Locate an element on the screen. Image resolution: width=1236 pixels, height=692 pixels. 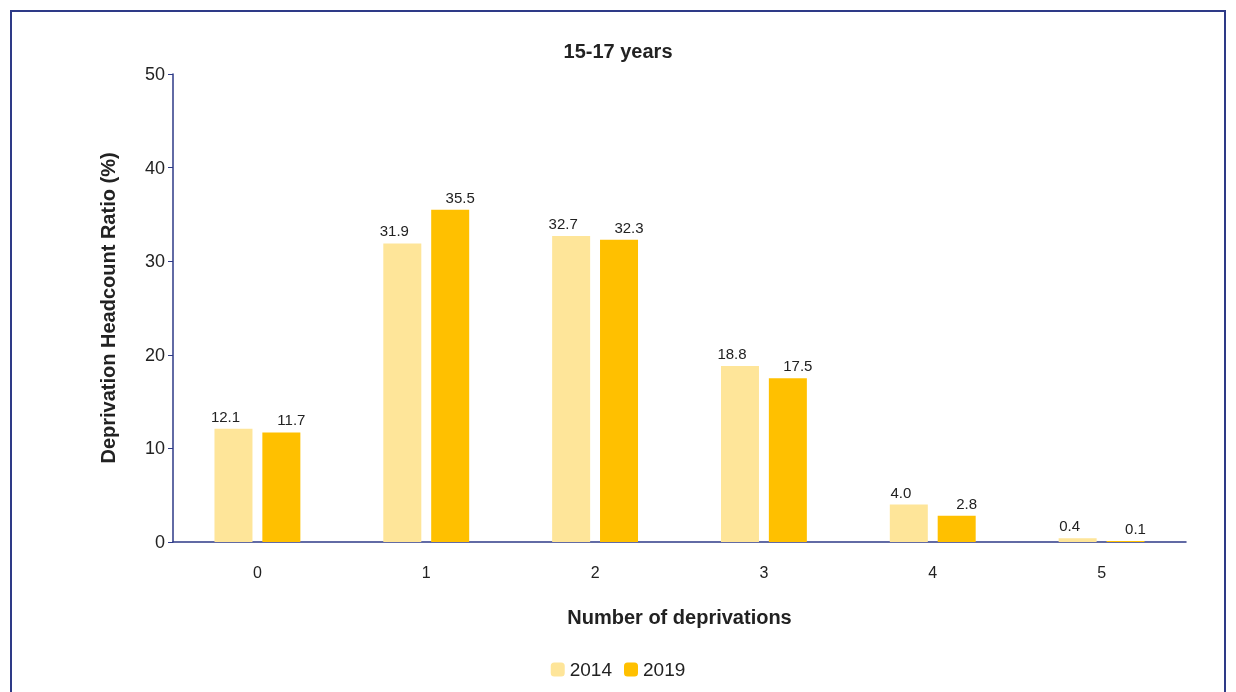
y-tick-label: 20 is located at coordinates (154, 354).